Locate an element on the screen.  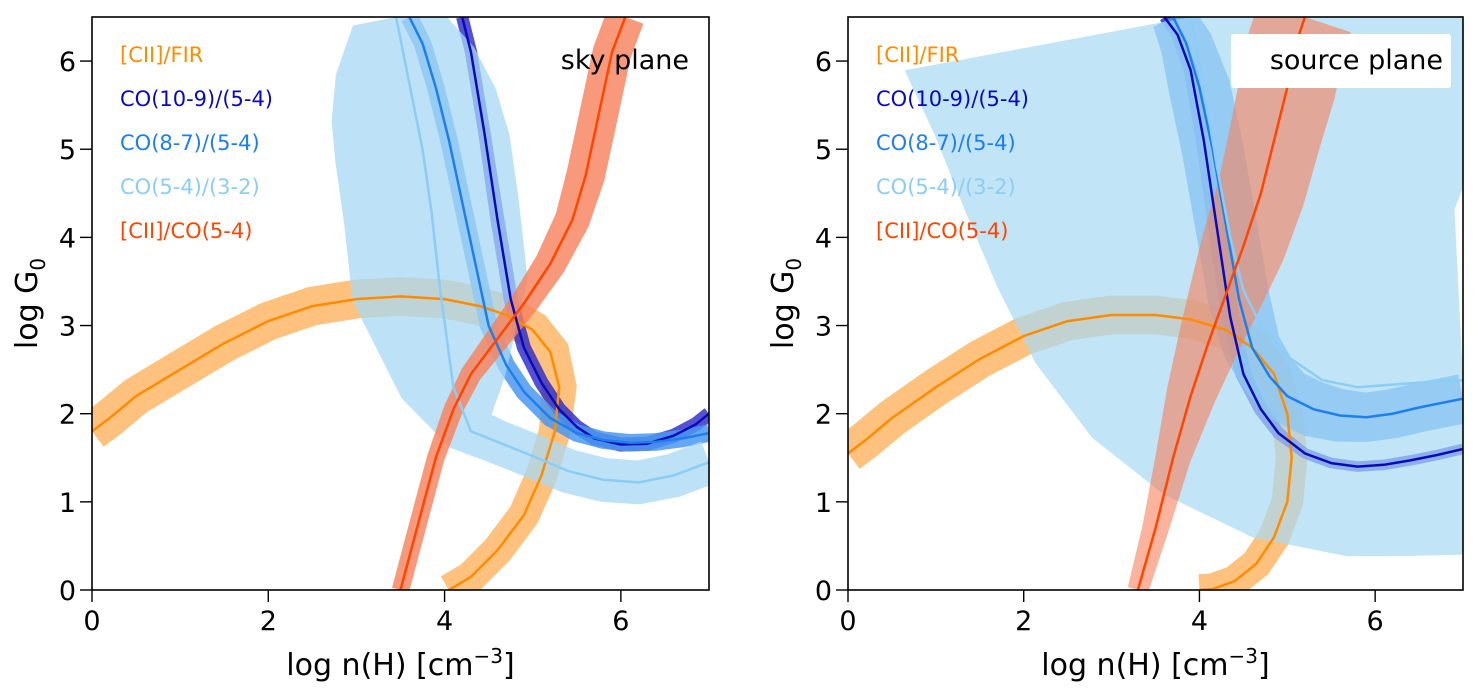
chart-title: source plane is located at coordinates (1356, 60).